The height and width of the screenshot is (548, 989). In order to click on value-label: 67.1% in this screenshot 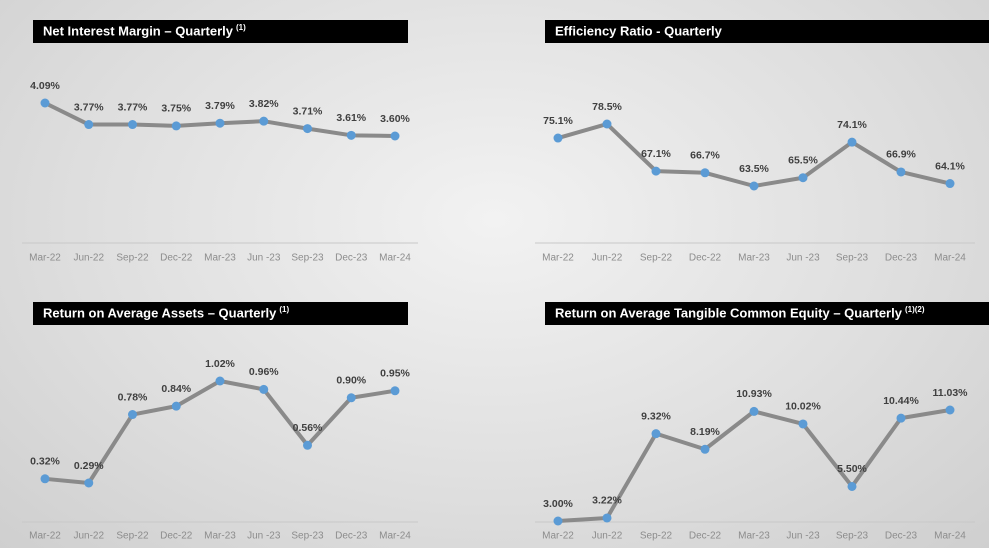, I will do `click(656, 154)`.